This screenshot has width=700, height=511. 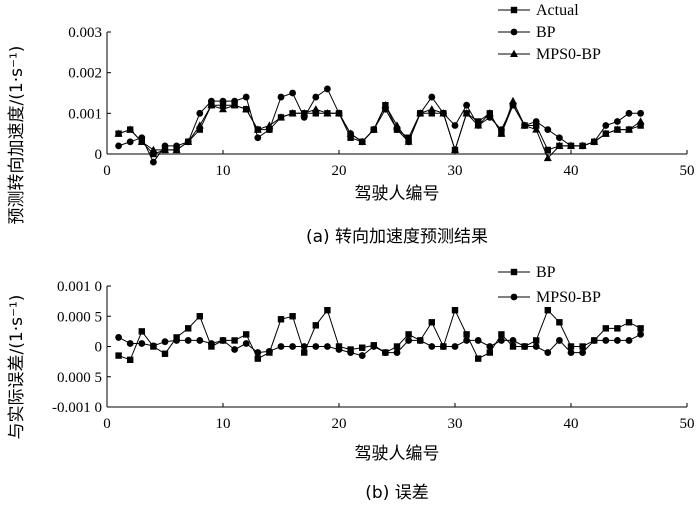 What do you see at coordinates (79, 317) in the screenshot?
I see `y-tick-label: 0.000 5` at bounding box center [79, 317].